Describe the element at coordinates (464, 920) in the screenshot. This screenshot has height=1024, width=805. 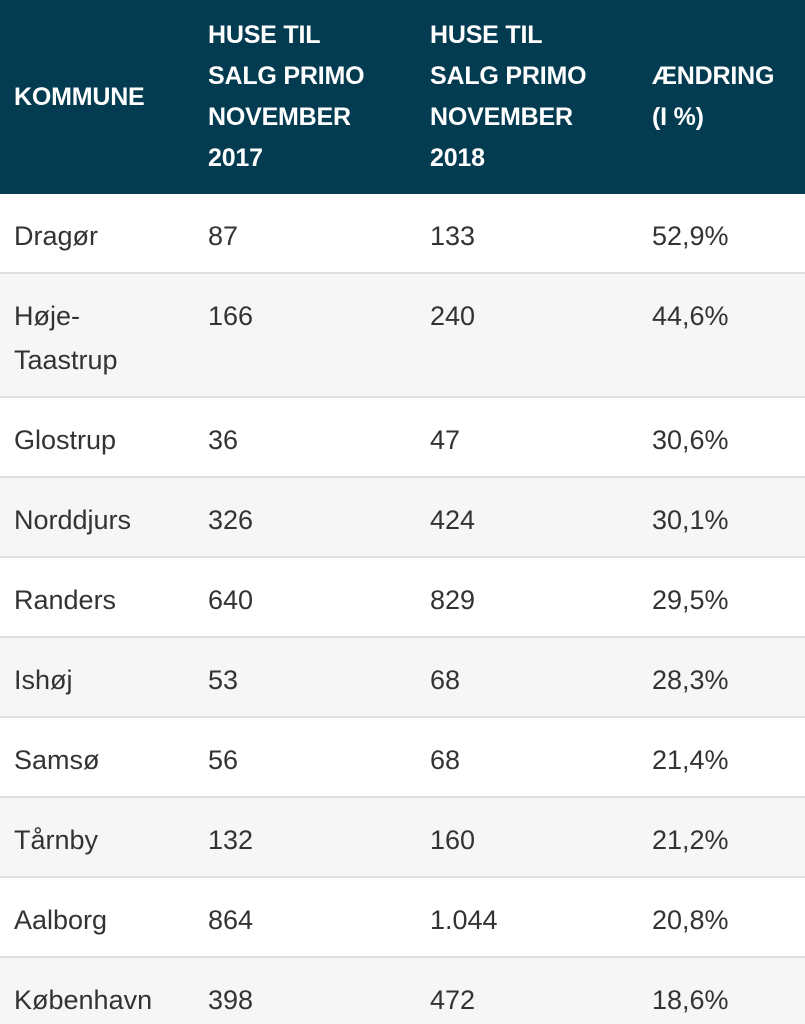
I see `cell-2018: 1.044` at that location.